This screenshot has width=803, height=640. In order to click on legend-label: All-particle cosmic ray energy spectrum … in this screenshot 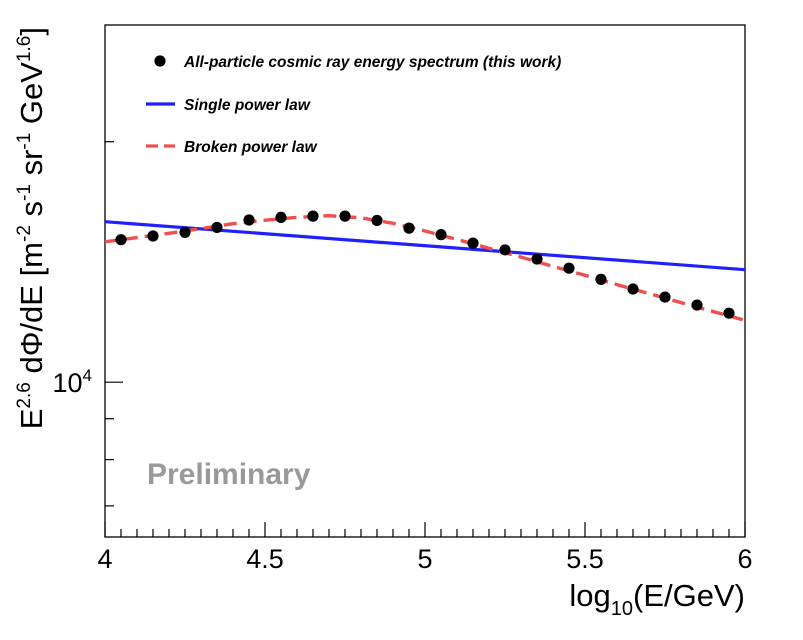, I will do `click(372, 62)`.